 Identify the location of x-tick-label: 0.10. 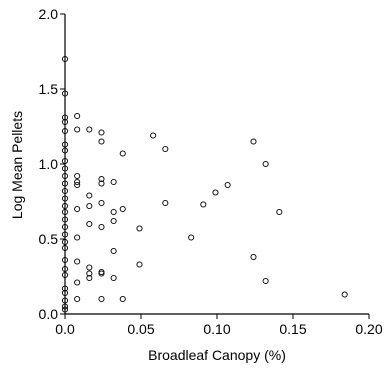
(216, 329).